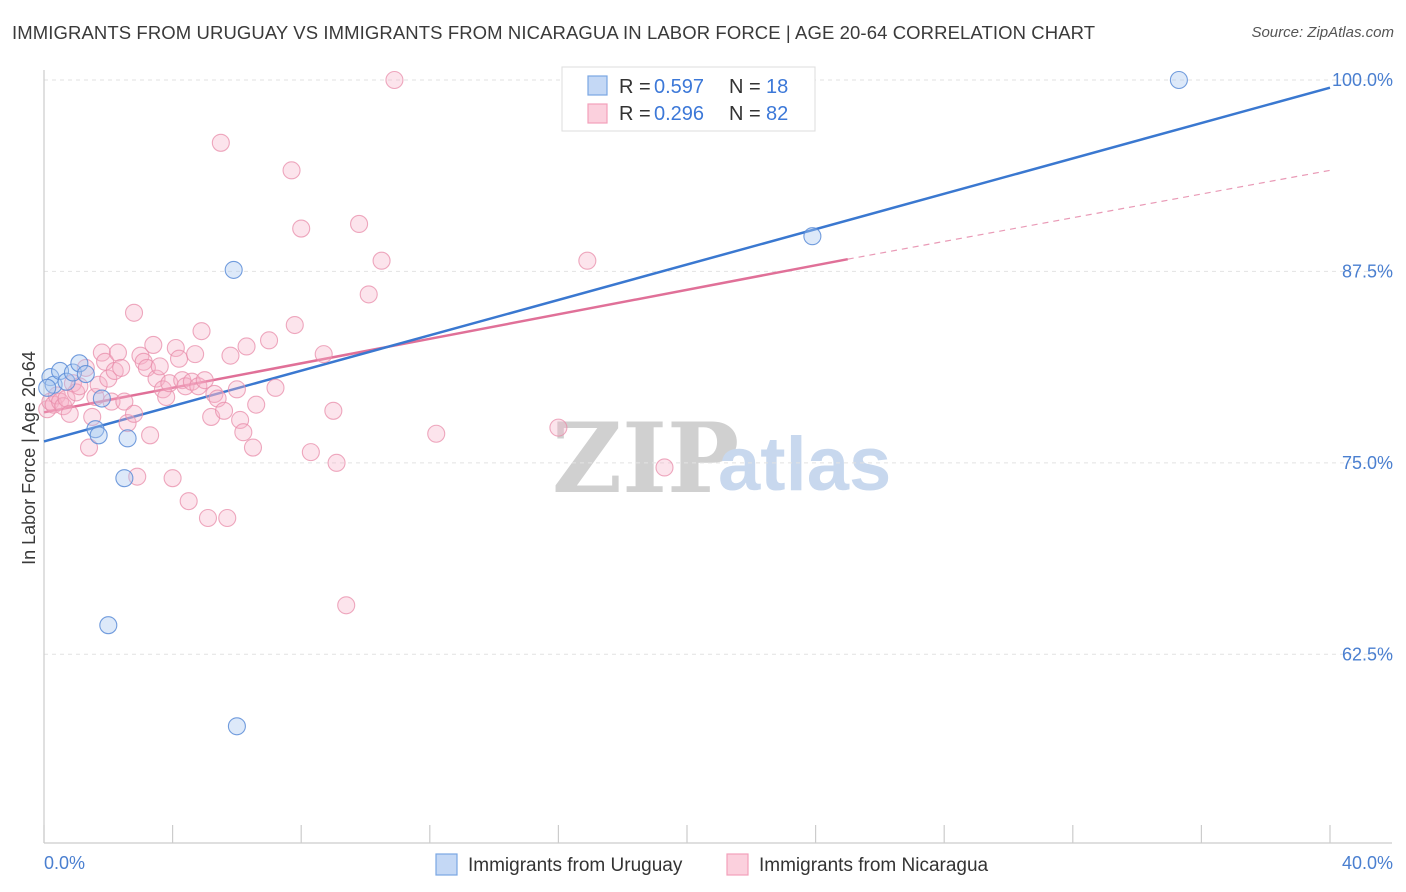 Image resolution: width=1406 pixels, height=892 pixels. I want to click on bottom-legend-label-nicaragua: Immigrants from Nicaragua, so click(874, 865).